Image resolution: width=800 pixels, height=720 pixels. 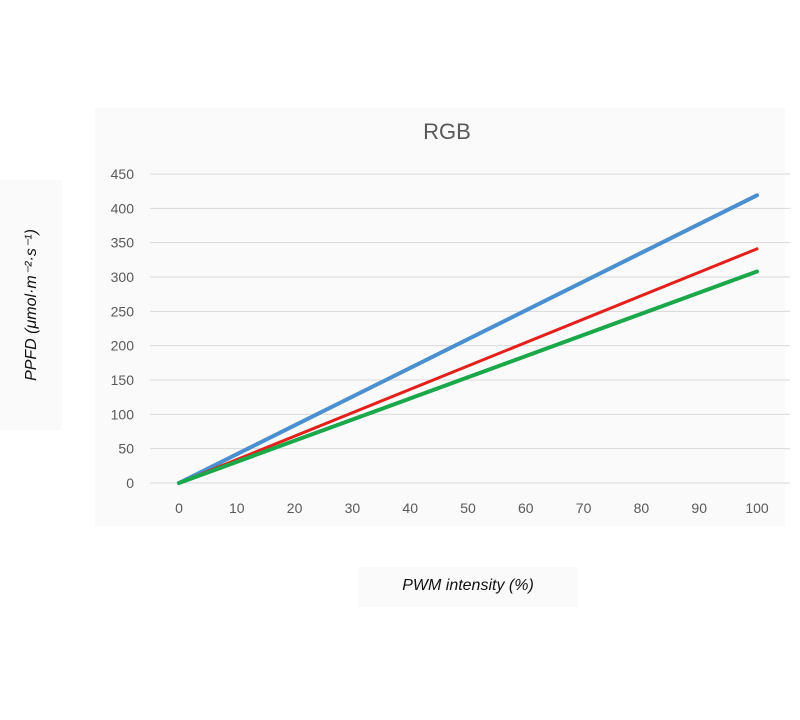 I want to click on x-tick-label: 0, so click(x=179, y=508).